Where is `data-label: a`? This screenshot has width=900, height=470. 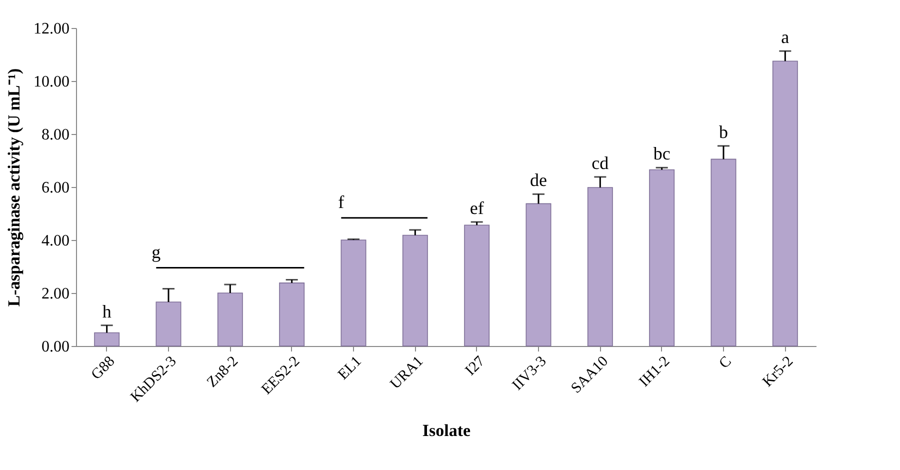
data-label: a is located at coordinates (785, 37).